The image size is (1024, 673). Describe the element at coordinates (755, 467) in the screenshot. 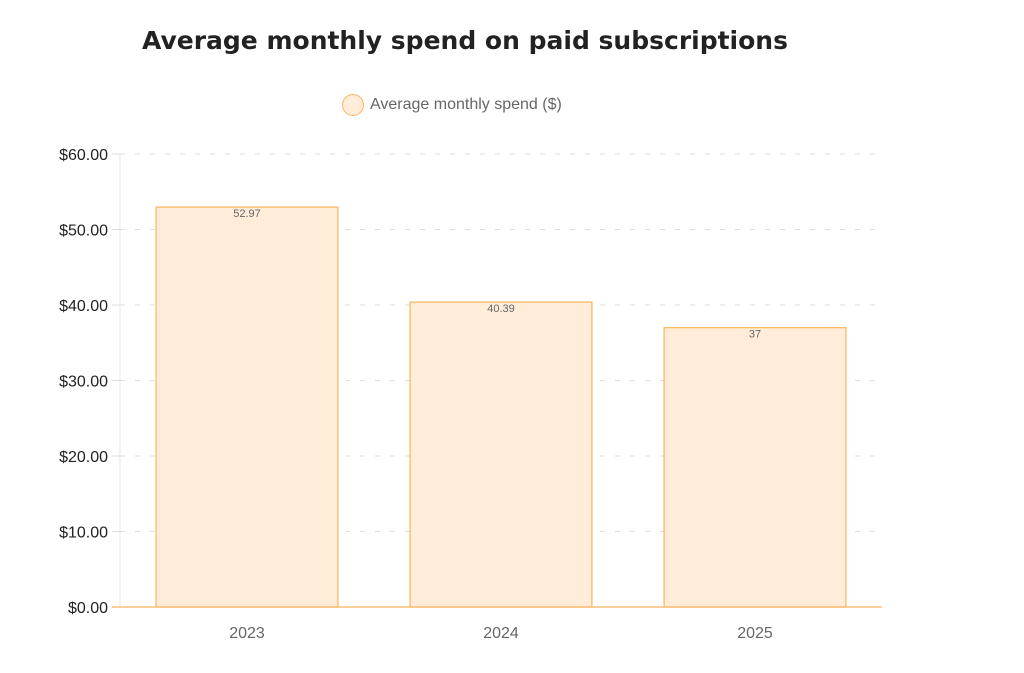

I see `bar-2025` at that location.